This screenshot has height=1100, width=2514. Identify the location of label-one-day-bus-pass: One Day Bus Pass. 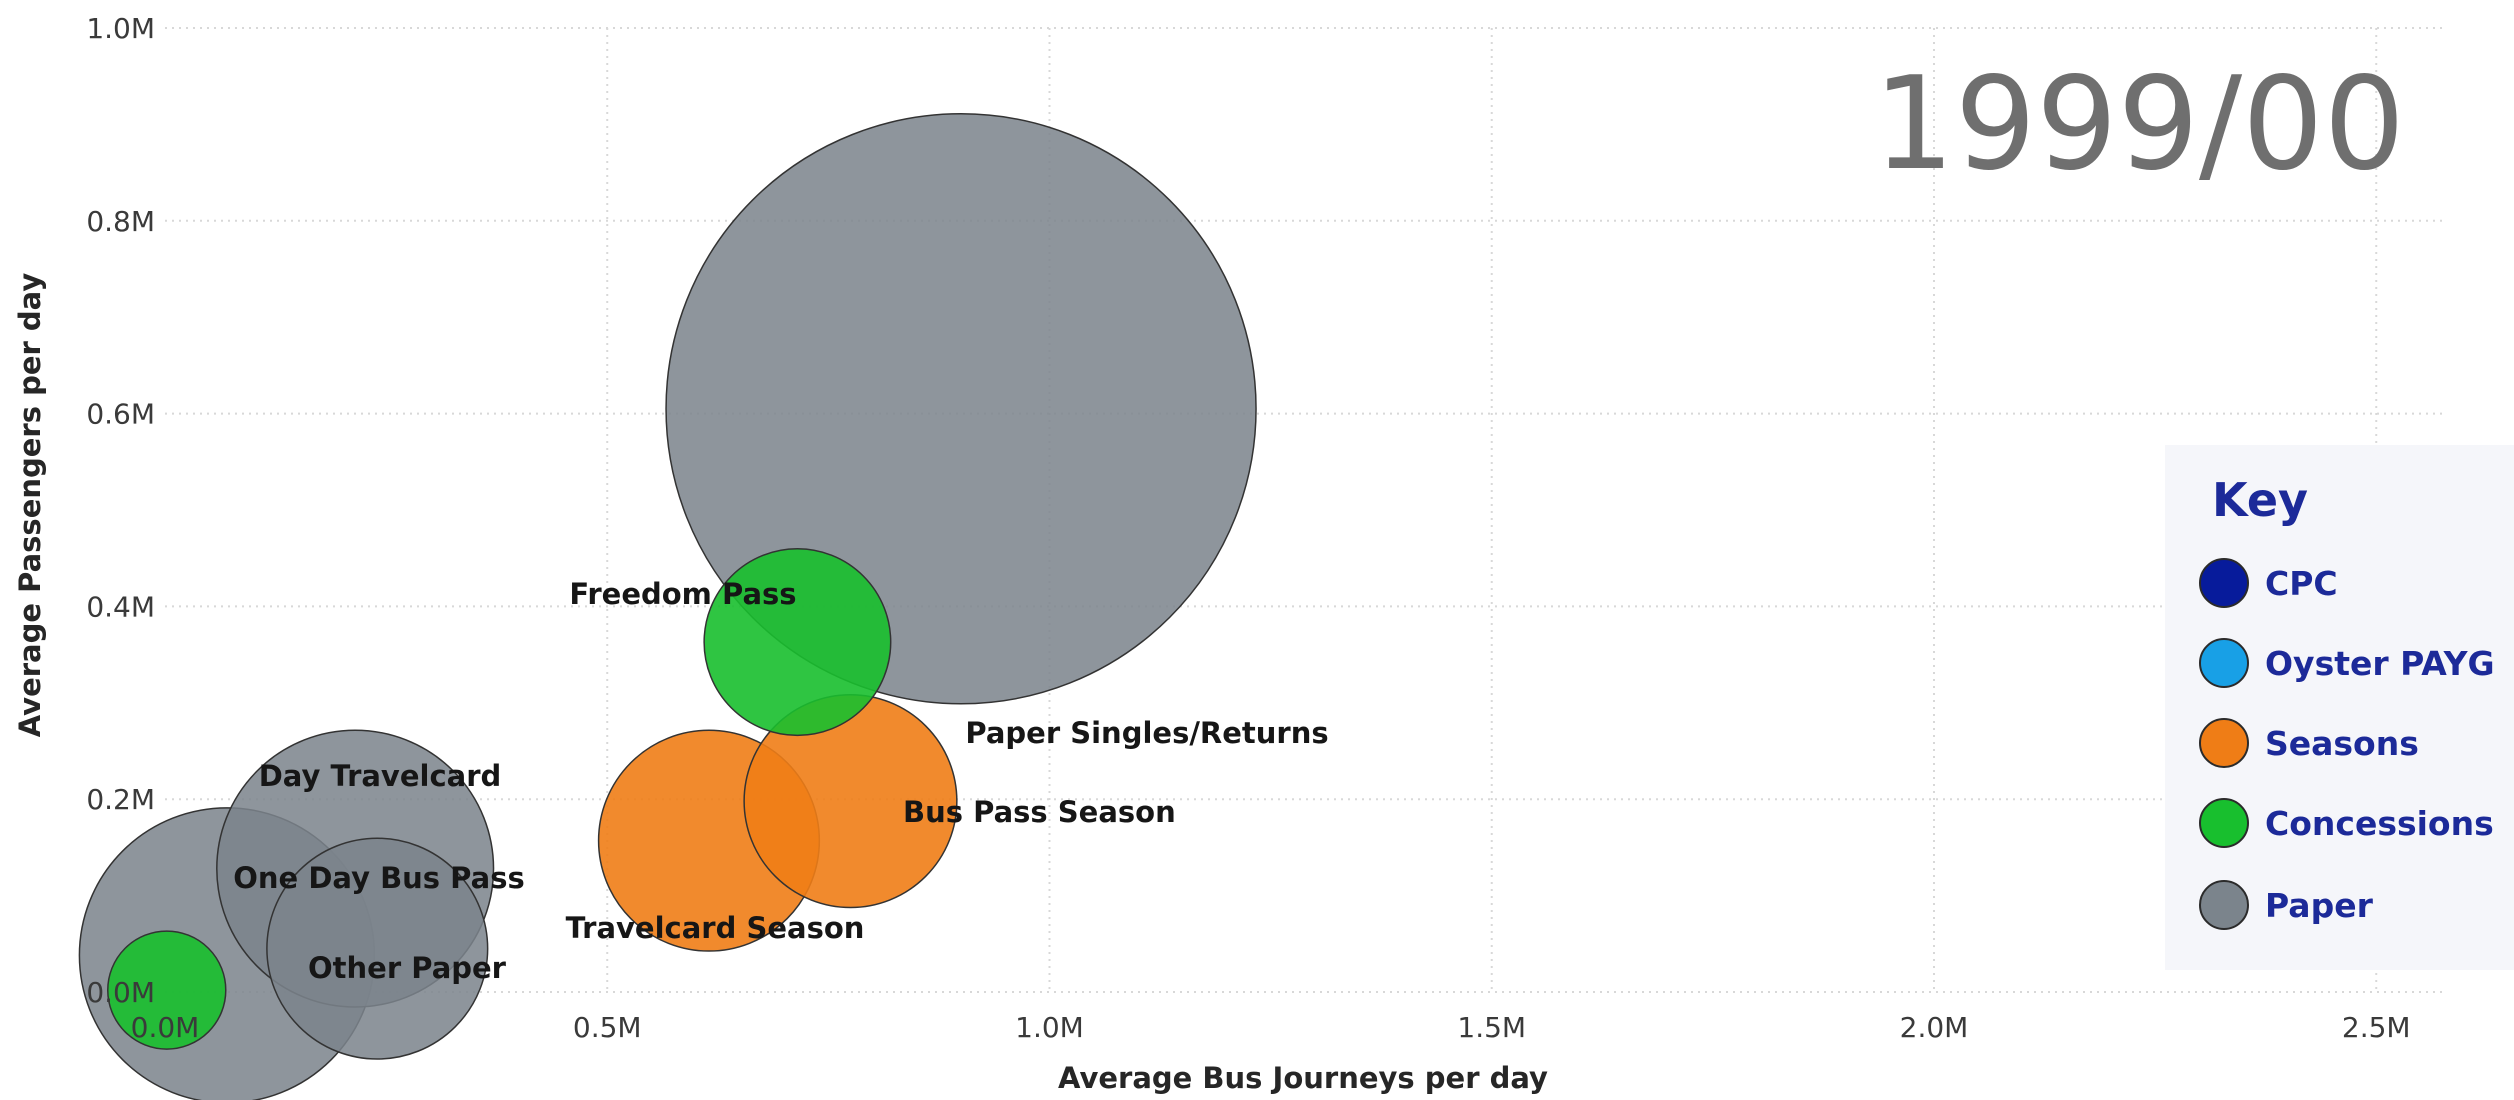
(379, 878).